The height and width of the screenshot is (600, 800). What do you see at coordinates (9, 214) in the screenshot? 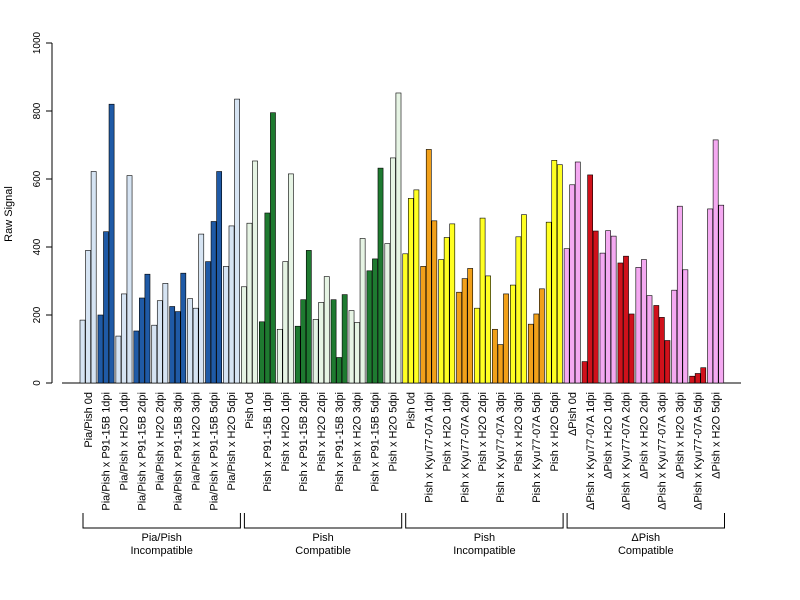
I see `y-axis-title: Raw Signal` at bounding box center [9, 214].